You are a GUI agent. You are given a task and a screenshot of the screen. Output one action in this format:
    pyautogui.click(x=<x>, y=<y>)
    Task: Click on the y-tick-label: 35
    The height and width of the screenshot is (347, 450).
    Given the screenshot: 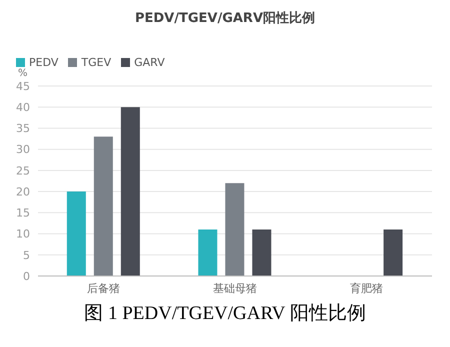 What is the action you would take?
    pyautogui.click(x=23, y=129)
    